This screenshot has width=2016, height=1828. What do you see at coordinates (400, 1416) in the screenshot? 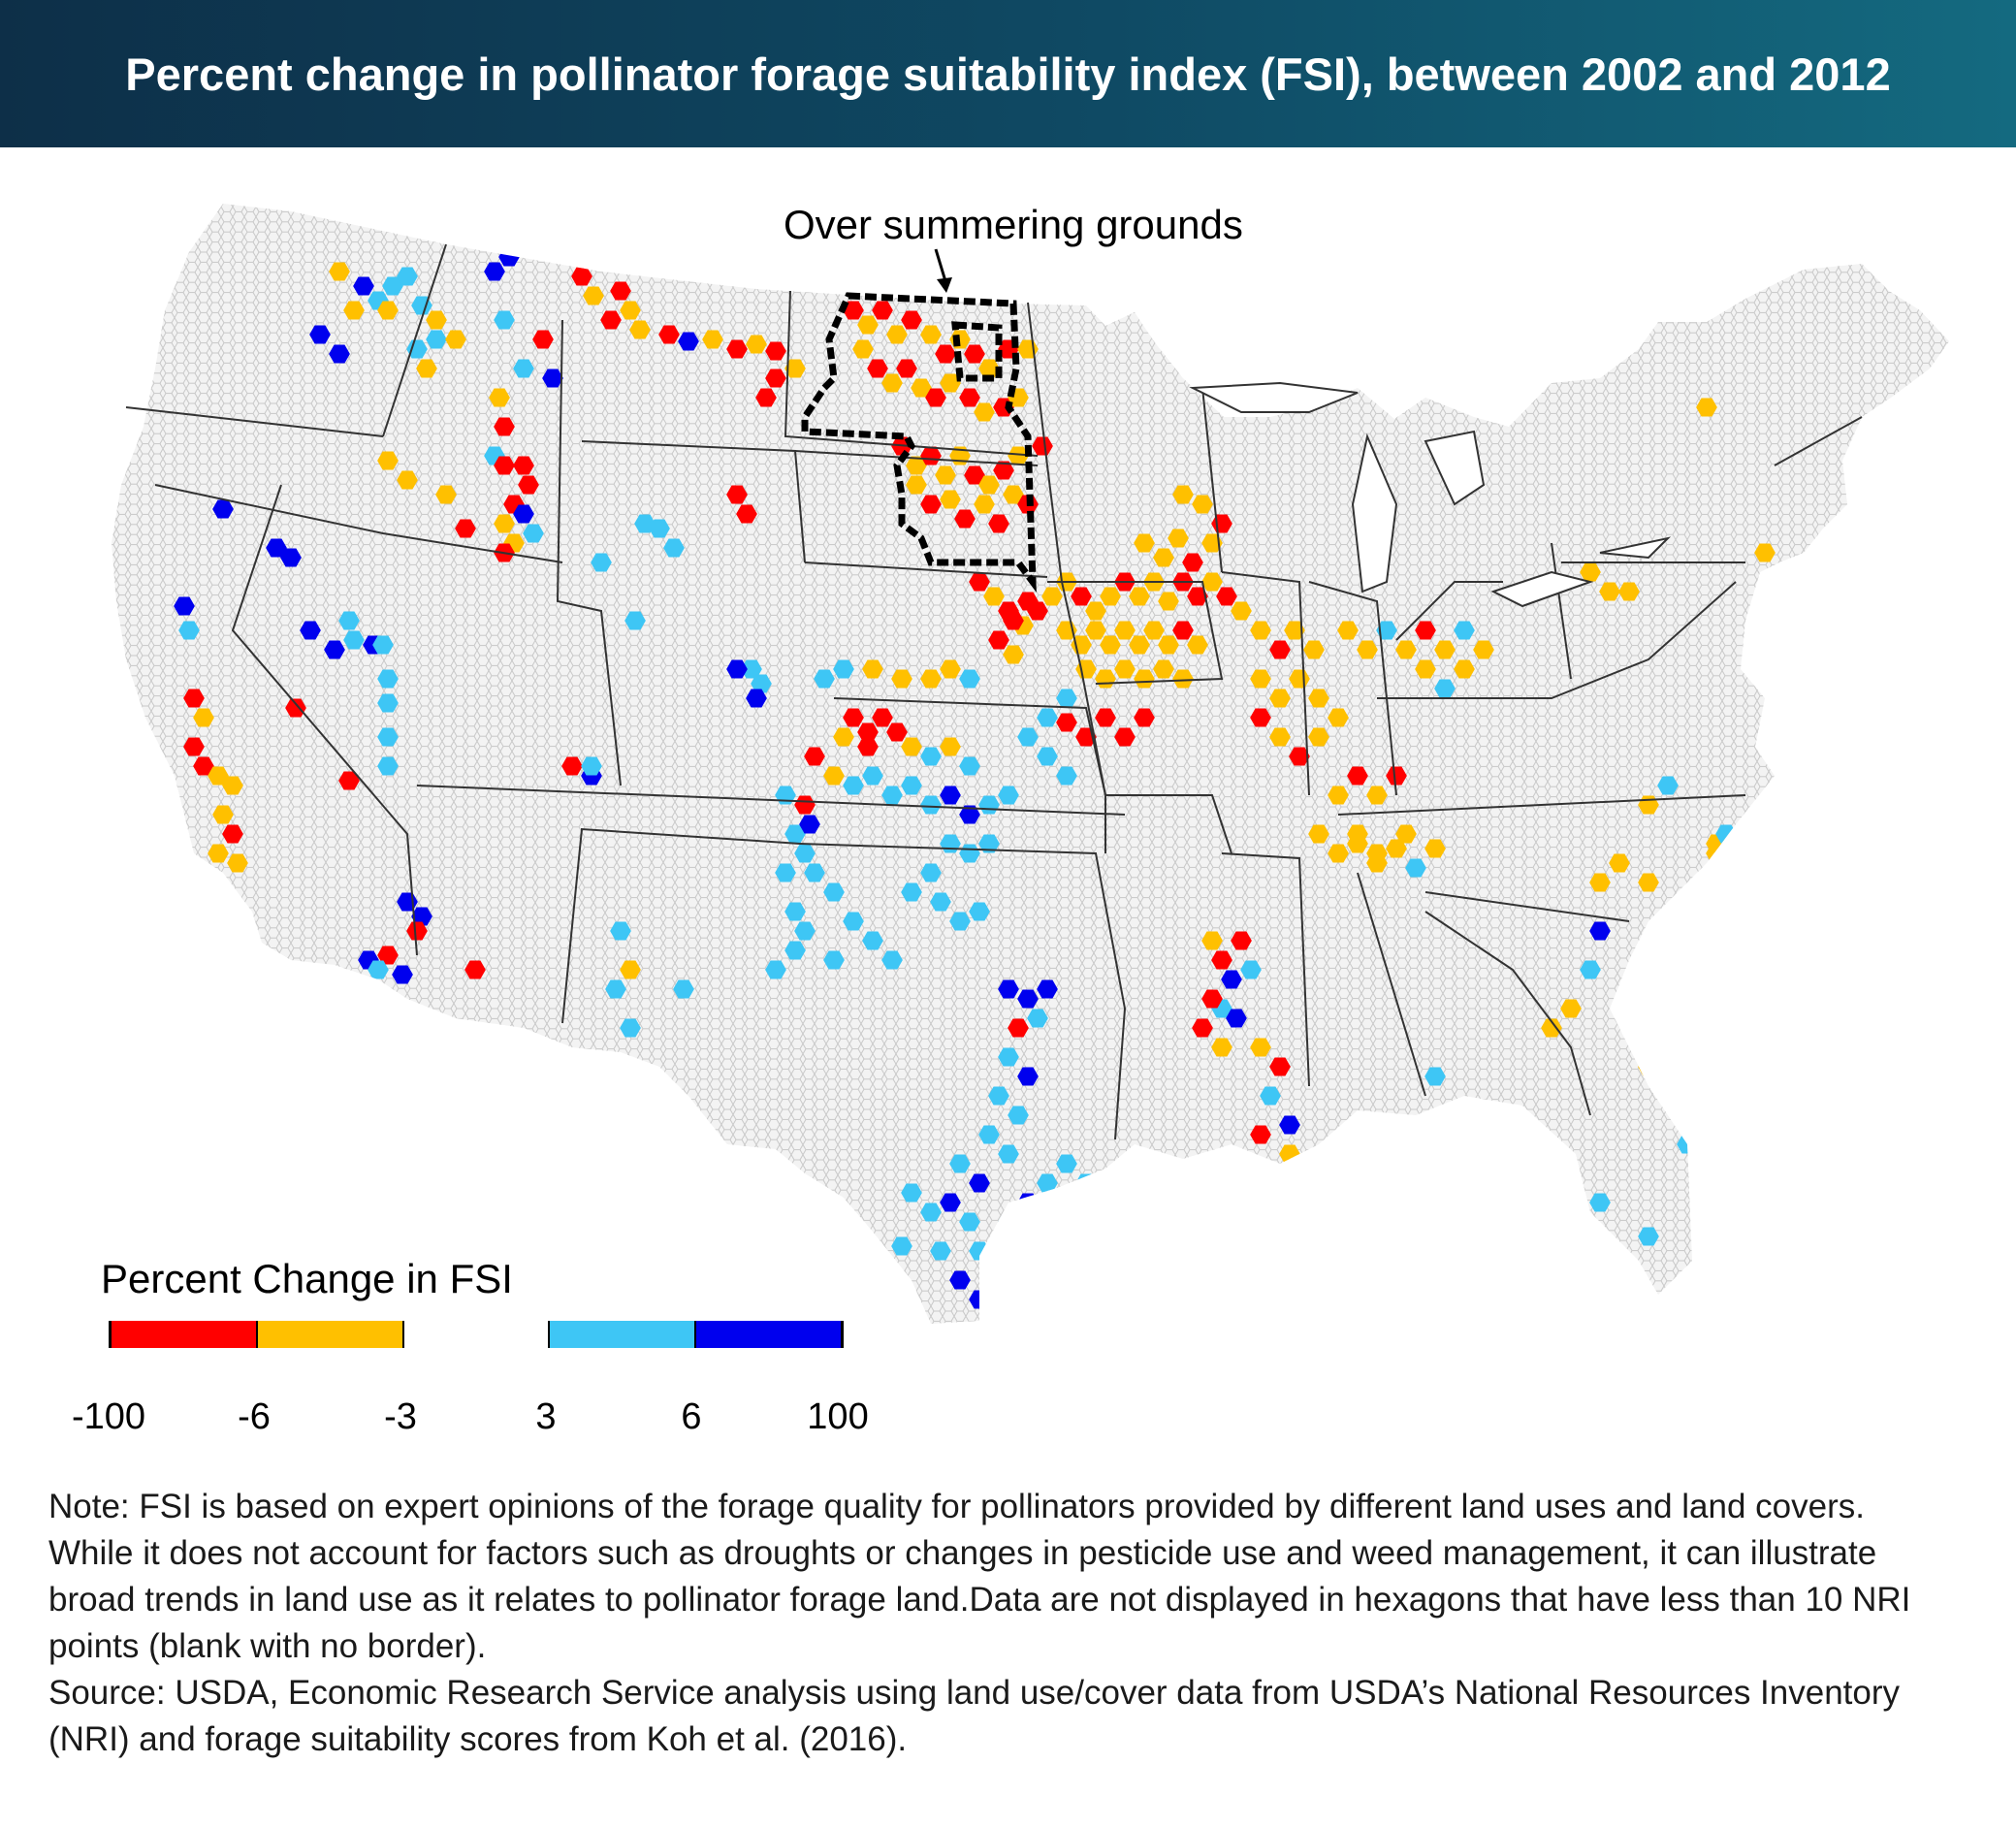
I see `legend-tick: -3` at bounding box center [400, 1416].